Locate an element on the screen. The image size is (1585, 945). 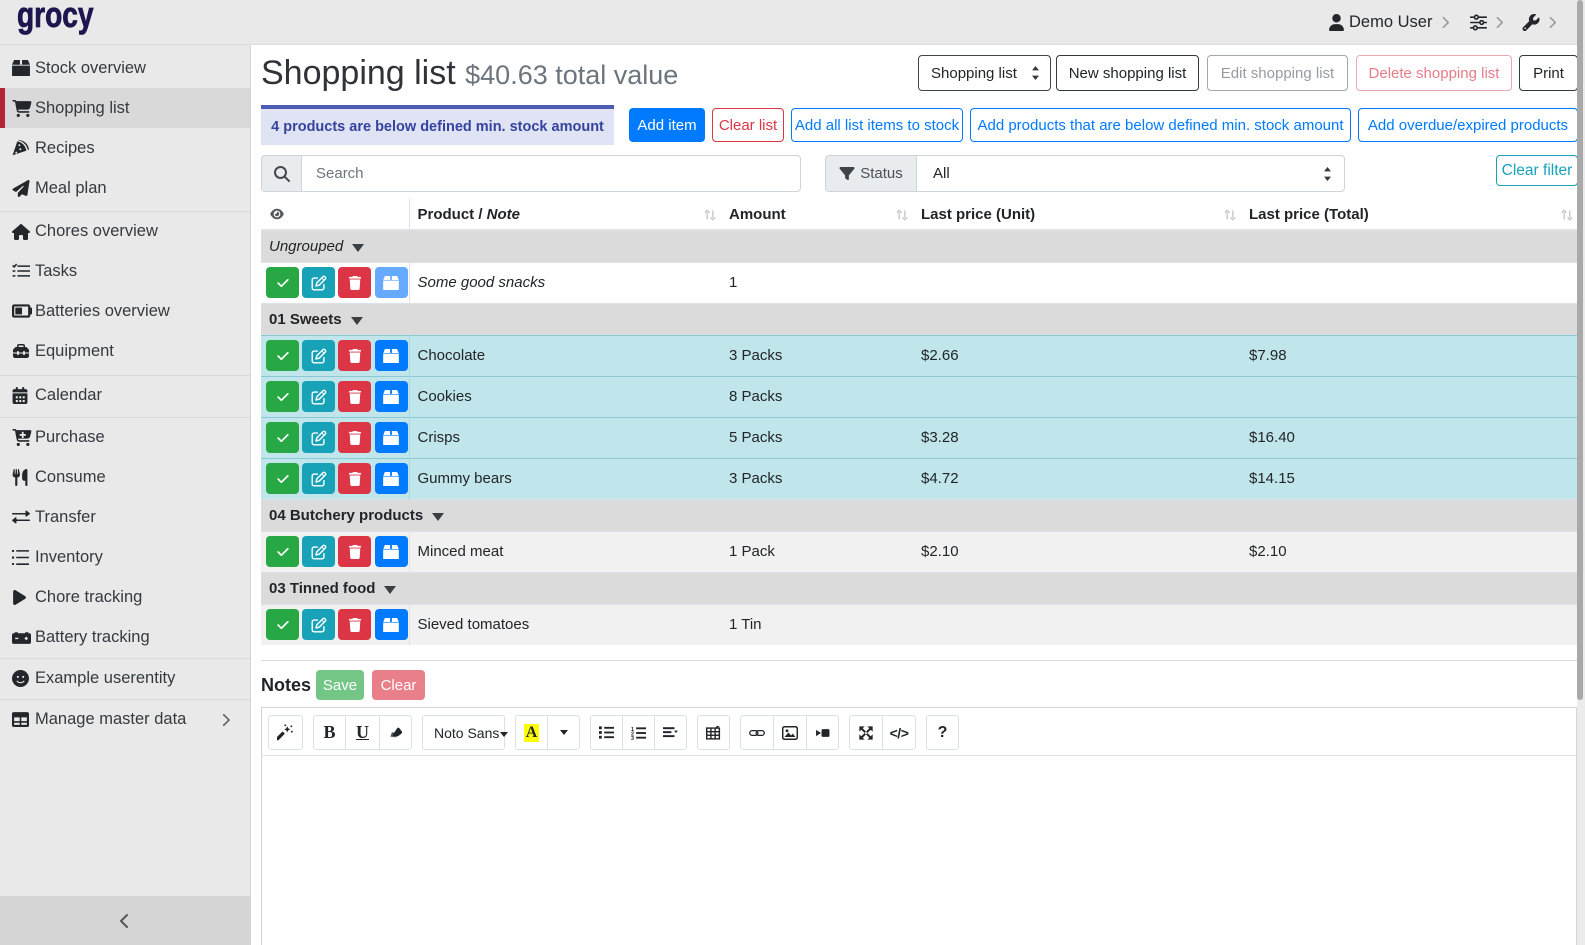
svg-text: 3 is located at coordinates (632, 738).